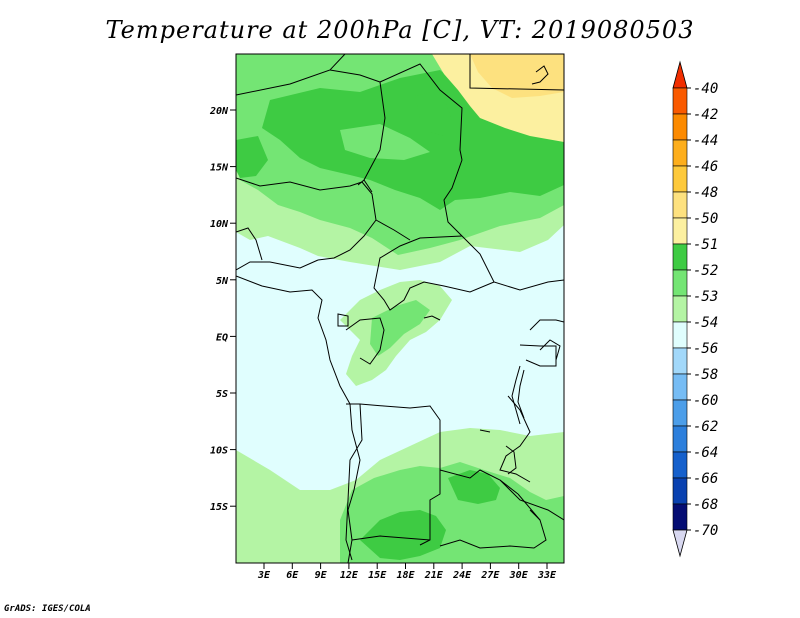 This screenshot has height=618, width=800. What do you see at coordinates (705, 167) in the screenshot?
I see `colorbar-label: -46` at bounding box center [705, 167].